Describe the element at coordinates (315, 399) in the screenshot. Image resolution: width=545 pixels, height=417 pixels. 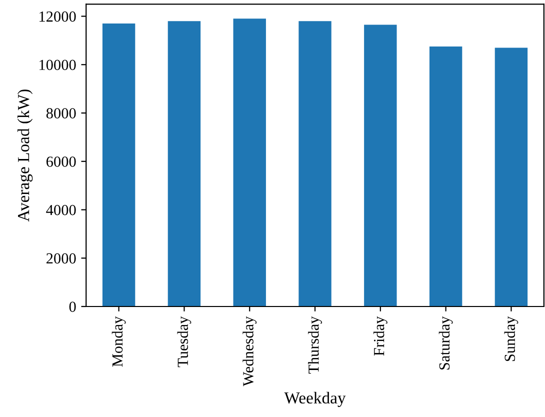
I see `x-axis-title: Weekday` at that location.